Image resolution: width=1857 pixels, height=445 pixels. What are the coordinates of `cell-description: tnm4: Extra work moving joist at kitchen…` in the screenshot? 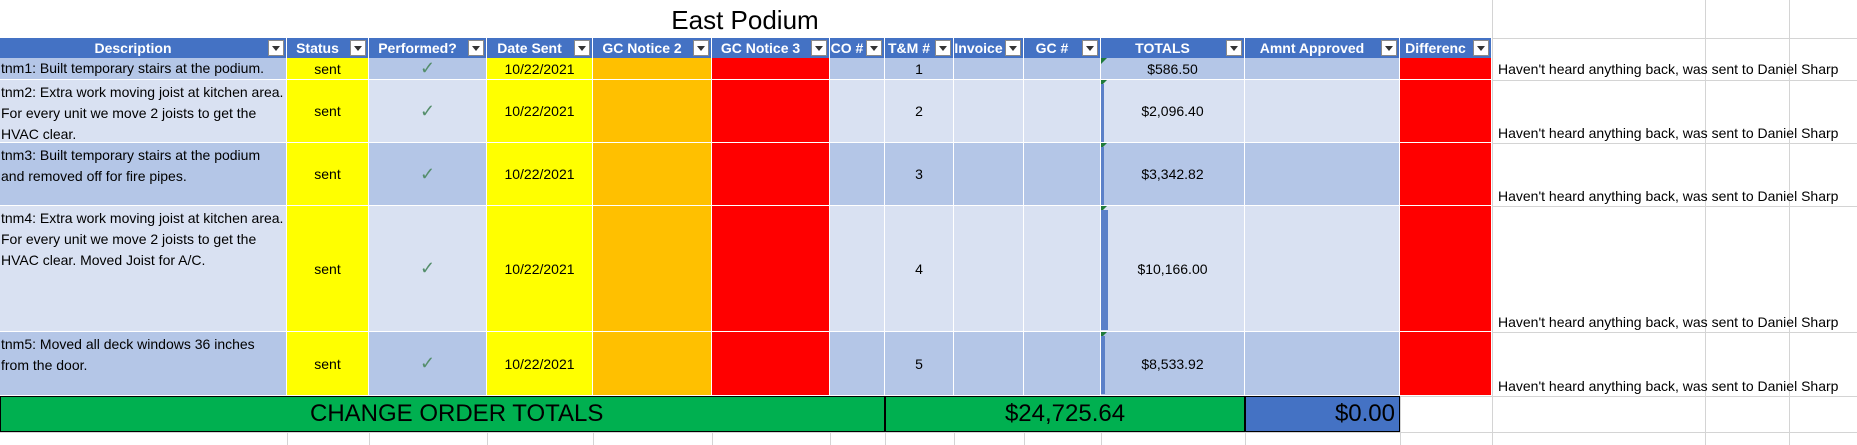 It's located at (143, 269).